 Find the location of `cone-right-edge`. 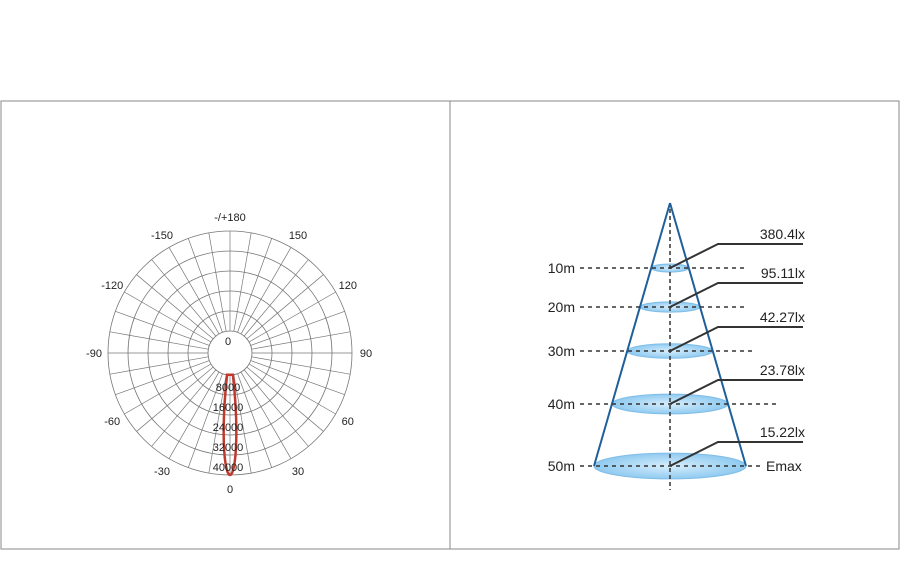

cone-right-edge is located at coordinates (708, 334).